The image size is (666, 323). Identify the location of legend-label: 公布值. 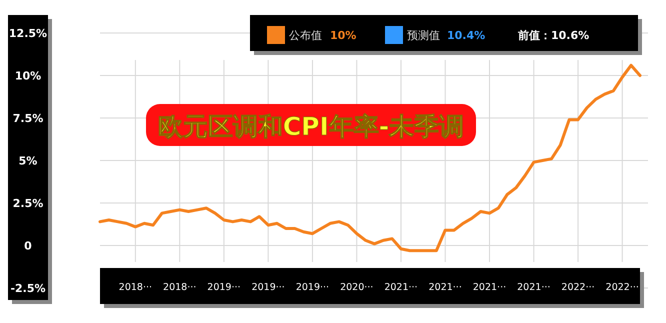
(305, 35).